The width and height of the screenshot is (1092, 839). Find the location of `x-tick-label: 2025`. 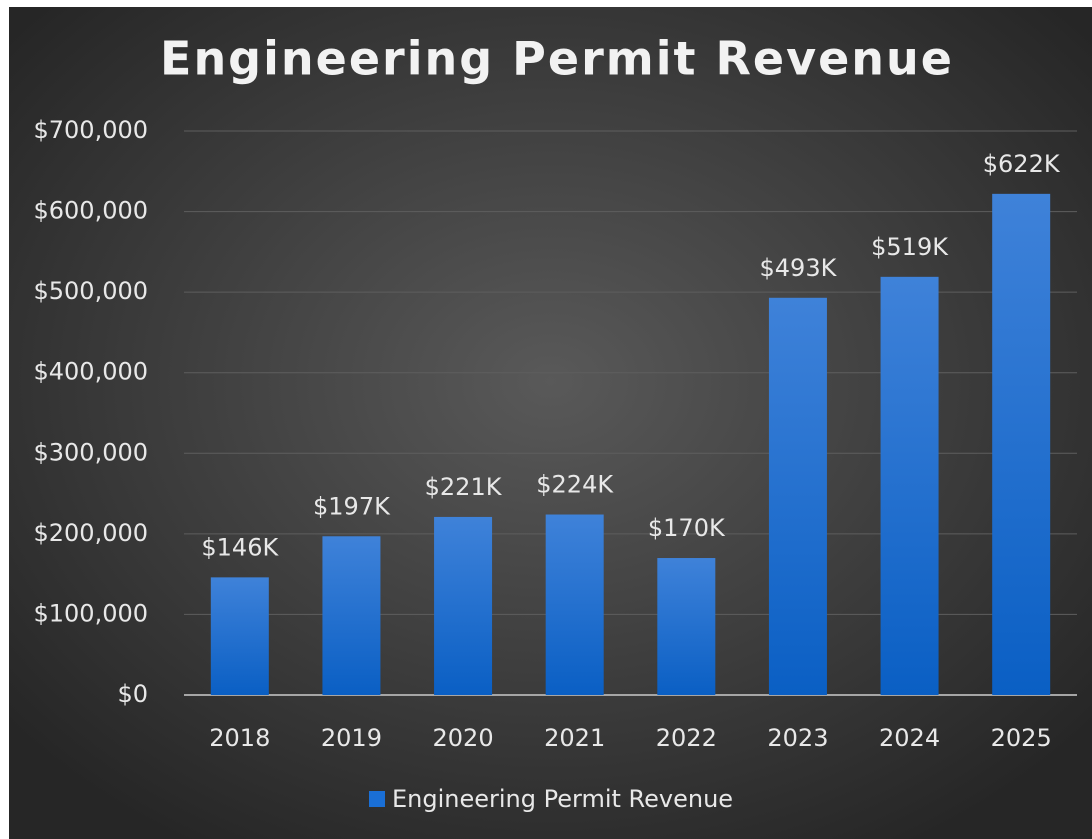

x-tick-label: 2025 is located at coordinates (1021, 738).